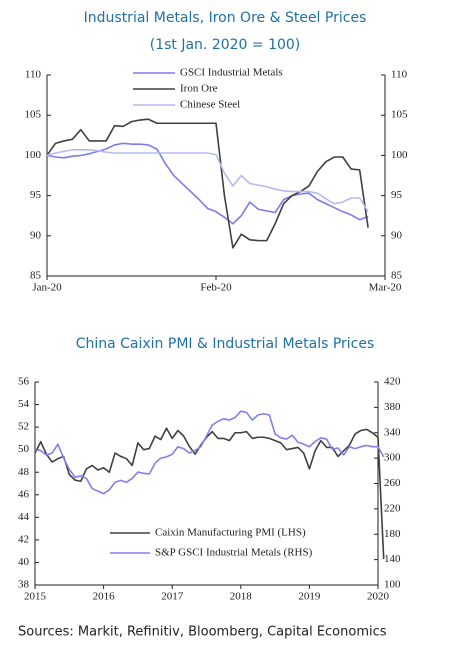 This screenshot has width=450, height=652. What do you see at coordinates (24, 562) in the screenshot?
I see `y-tick-label: 40` at bounding box center [24, 562].